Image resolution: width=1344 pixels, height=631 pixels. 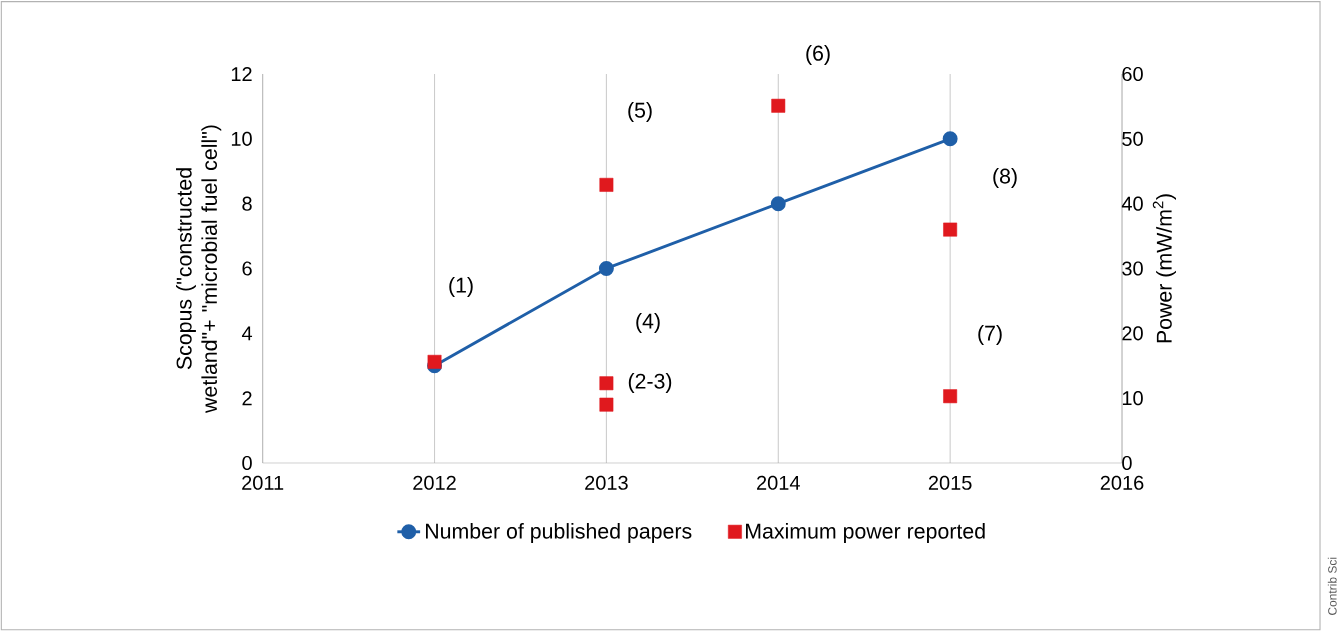 I want to click on y-tick-label: 2, so click(x=247, y=398).